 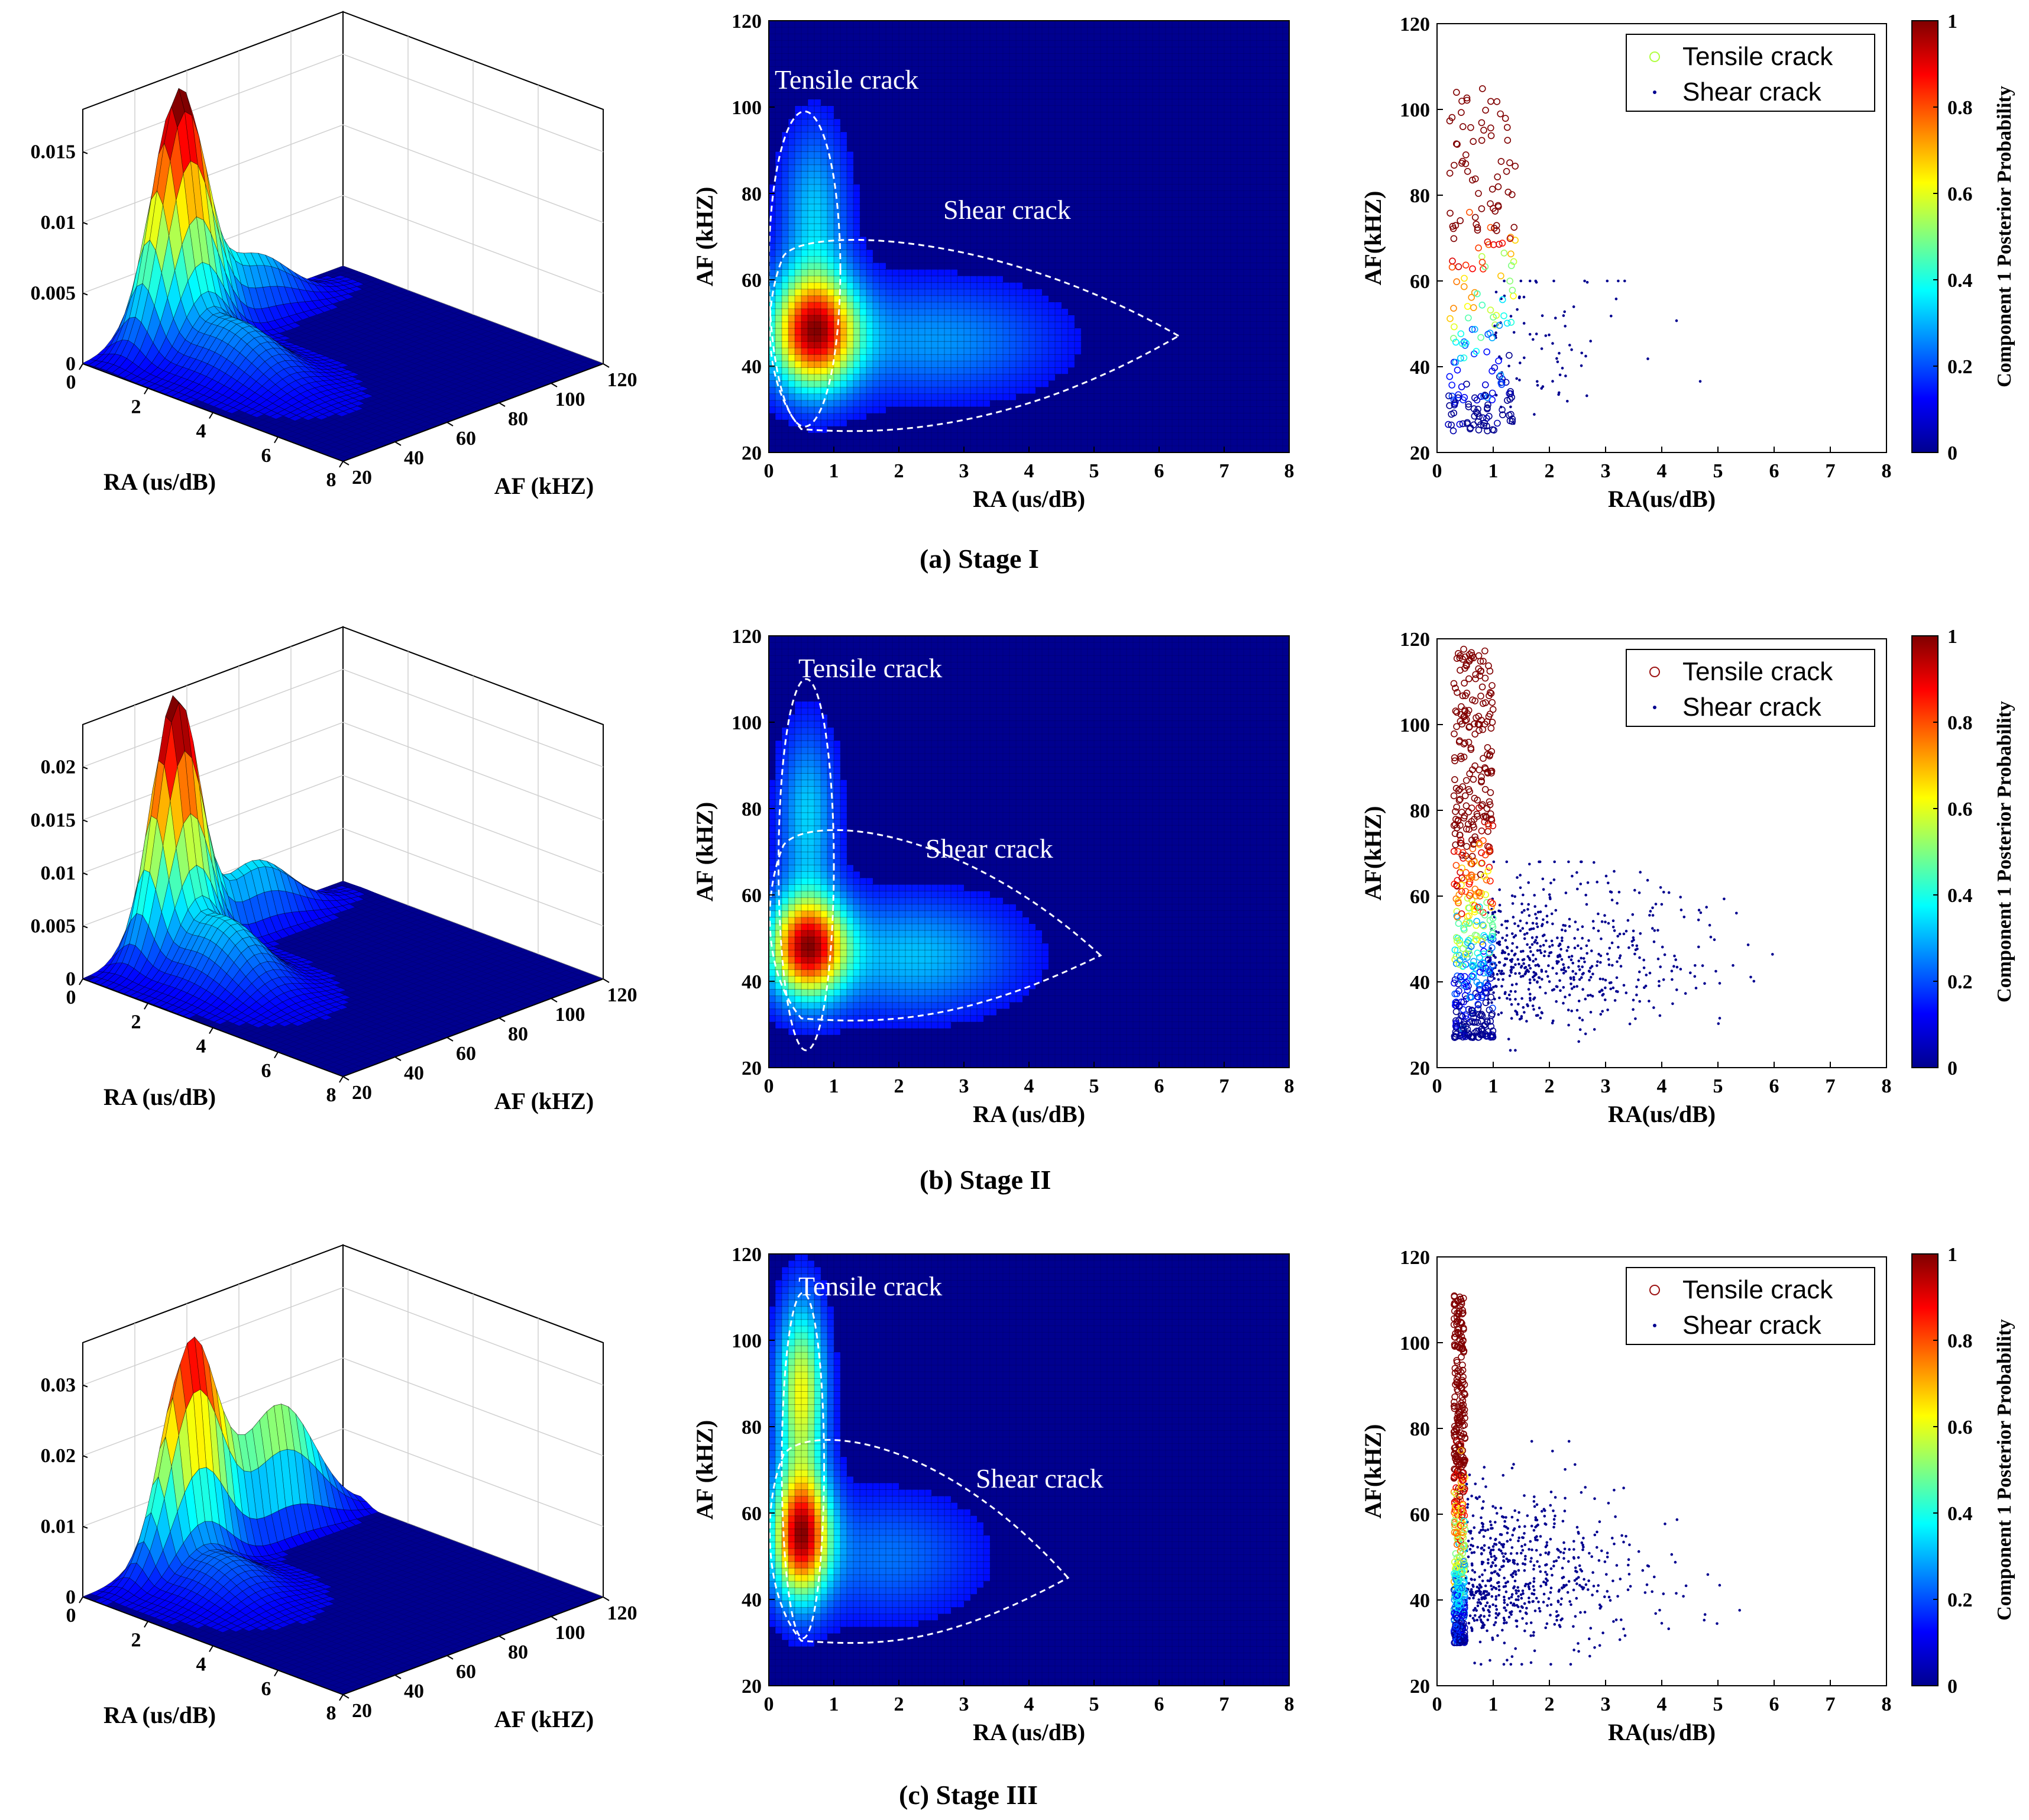 What do you see at coordinates (704, 237) in the screenshot?
I see `heatmap-y-label: AF (kHZ)` at bounding box center [704, 237].